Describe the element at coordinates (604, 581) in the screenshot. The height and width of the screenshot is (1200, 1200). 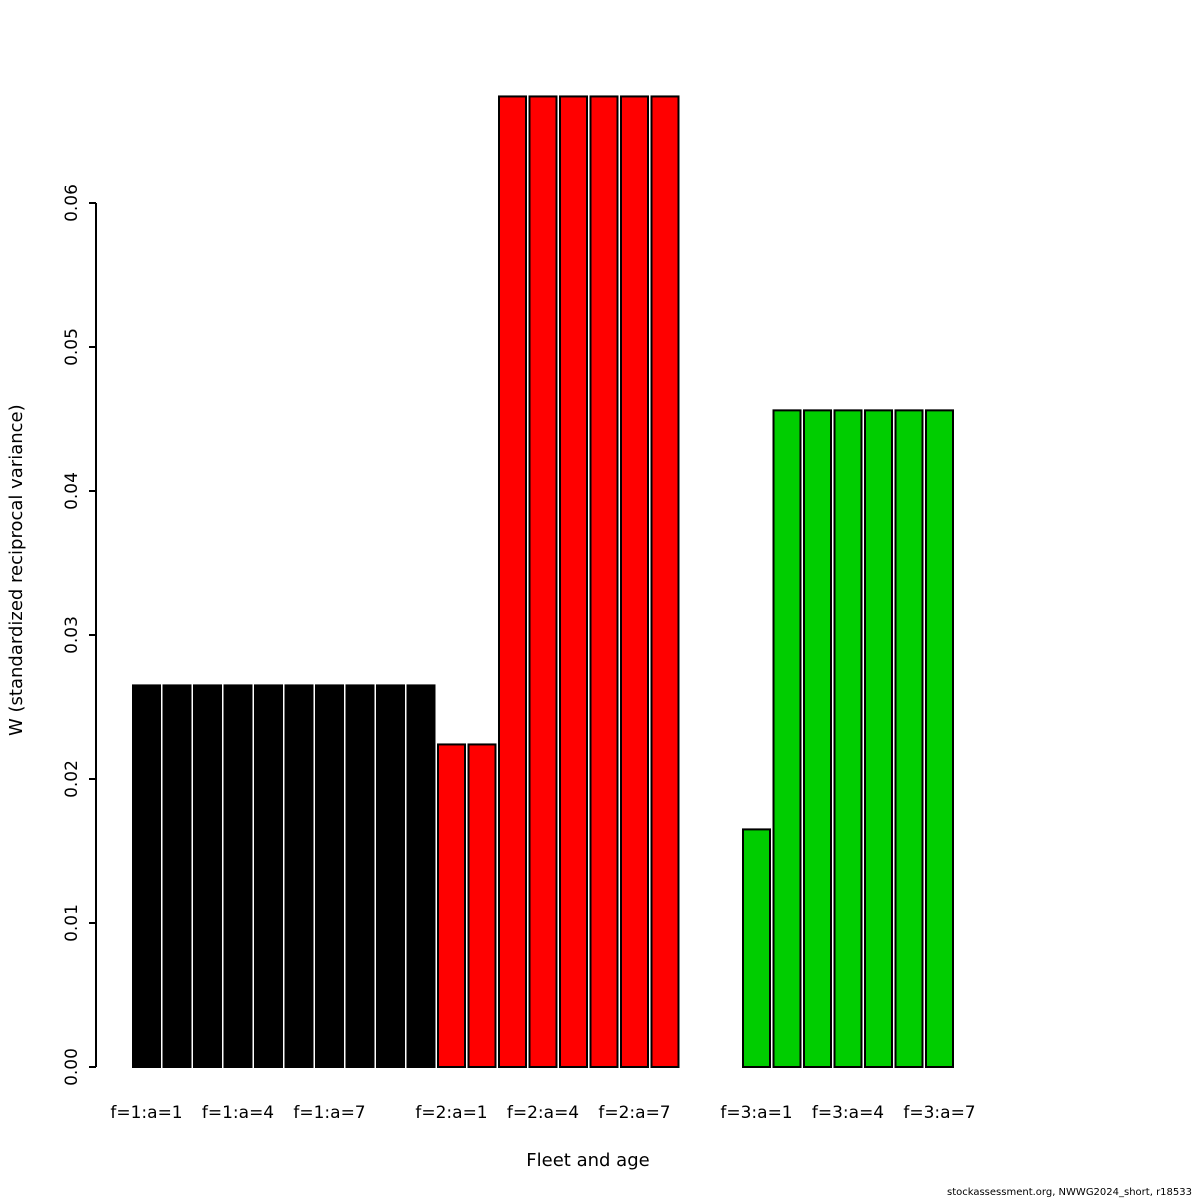
I see `bar-f=2:a=6` at that location.